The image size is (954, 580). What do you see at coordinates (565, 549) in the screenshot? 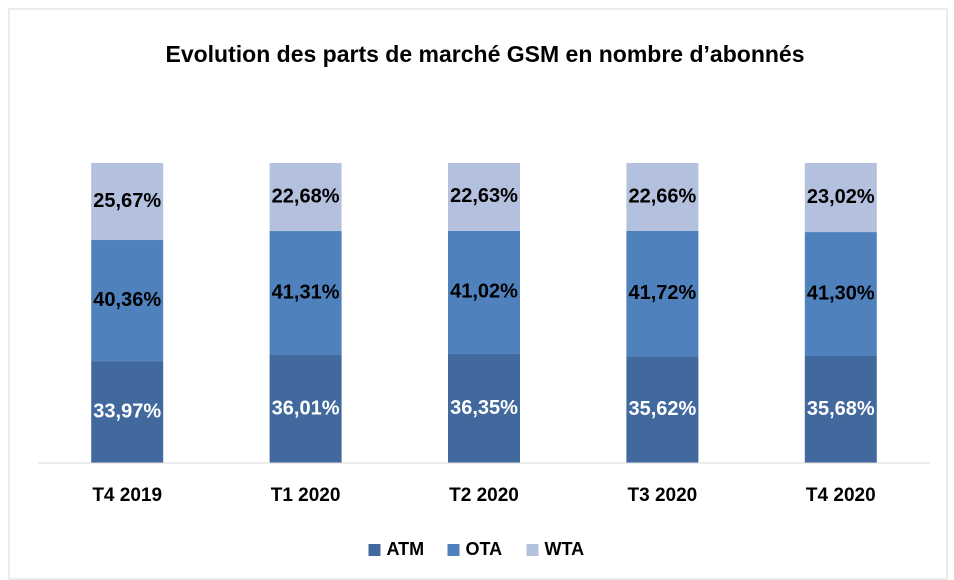
I see `legend-label: WTA` at bounding box center [565, 549].